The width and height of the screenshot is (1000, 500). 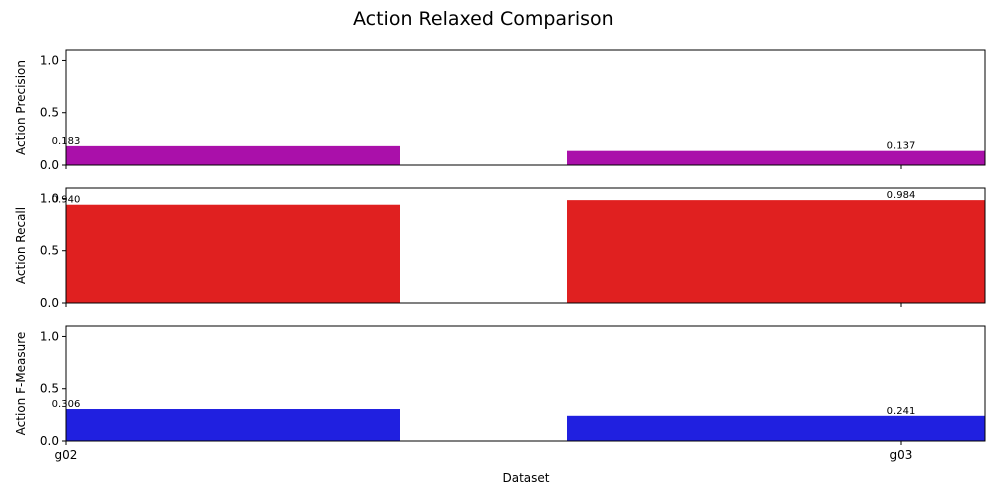 What do you see at coordinates (49, 113) in the screenshot?
I see `y-tick-label-1: 0.5` at bounding box center [49, 113].